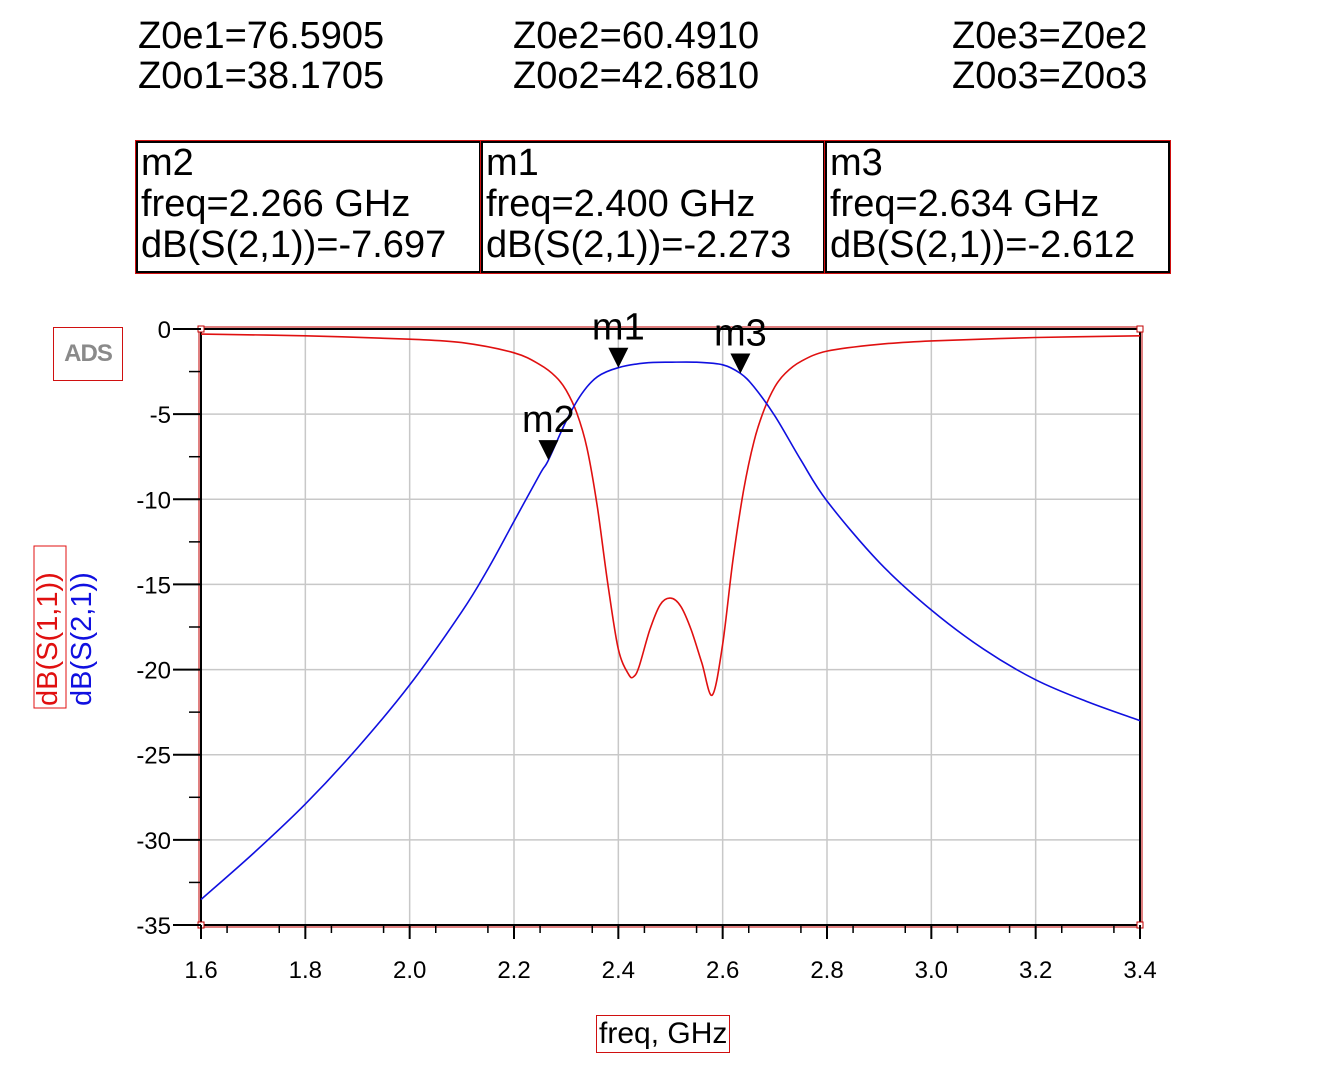 Image resolution: width=1317 pixels, height=1072 pixels. I want to click on x-tick-label: 1.8, so click(305, 970).